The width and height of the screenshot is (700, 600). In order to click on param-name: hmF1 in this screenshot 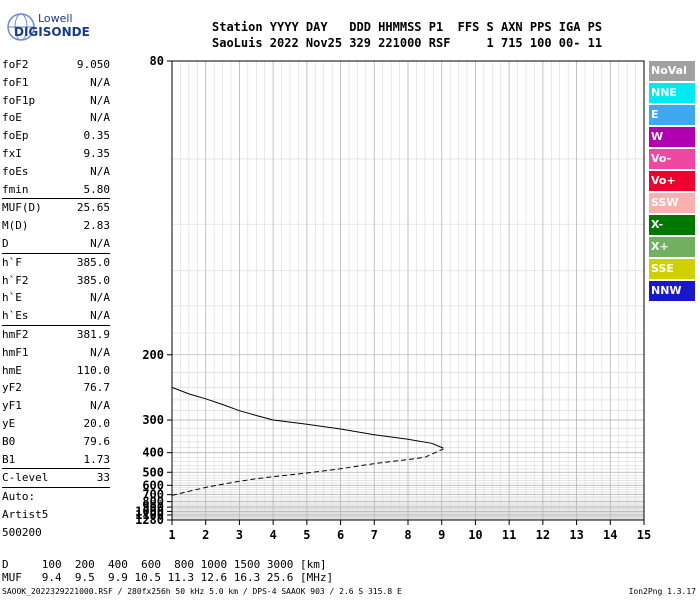, I will do `click(15, 352)`.